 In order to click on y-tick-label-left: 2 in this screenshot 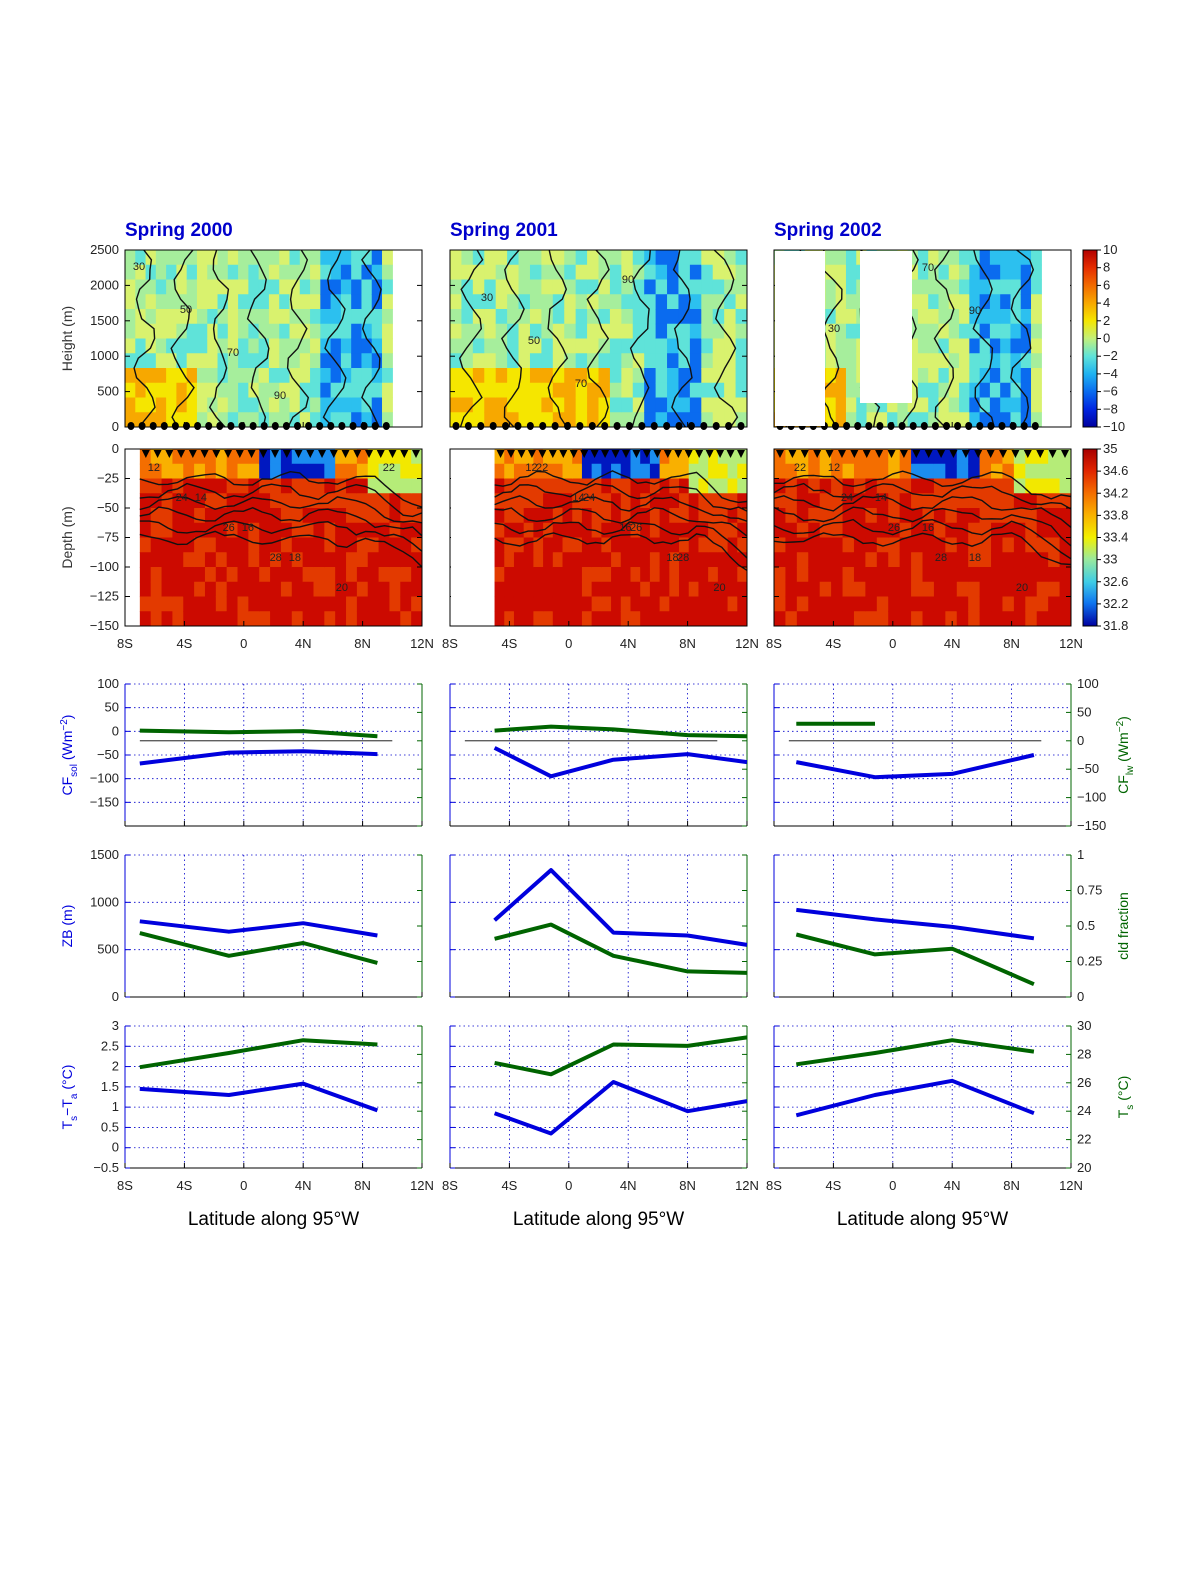, I will do `click(115, 1066)`.